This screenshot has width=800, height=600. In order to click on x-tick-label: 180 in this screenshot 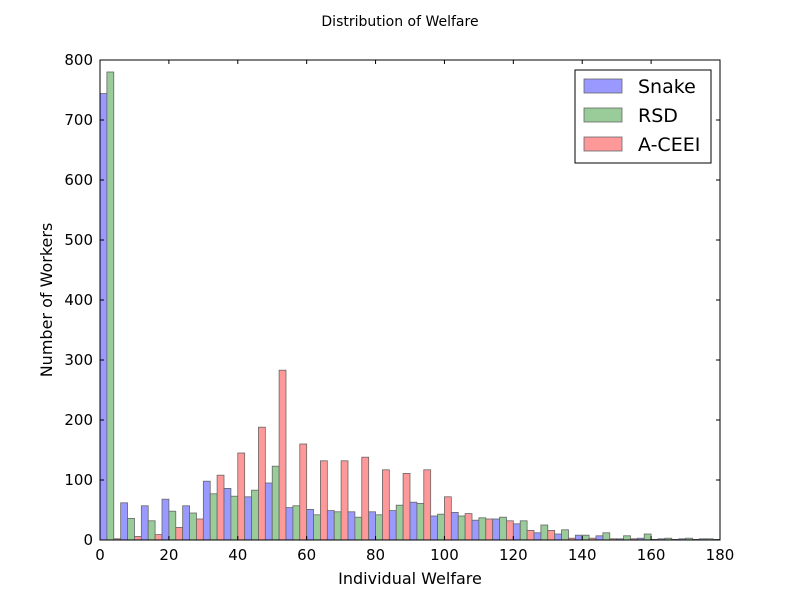, I will do `click(720, 555)`.